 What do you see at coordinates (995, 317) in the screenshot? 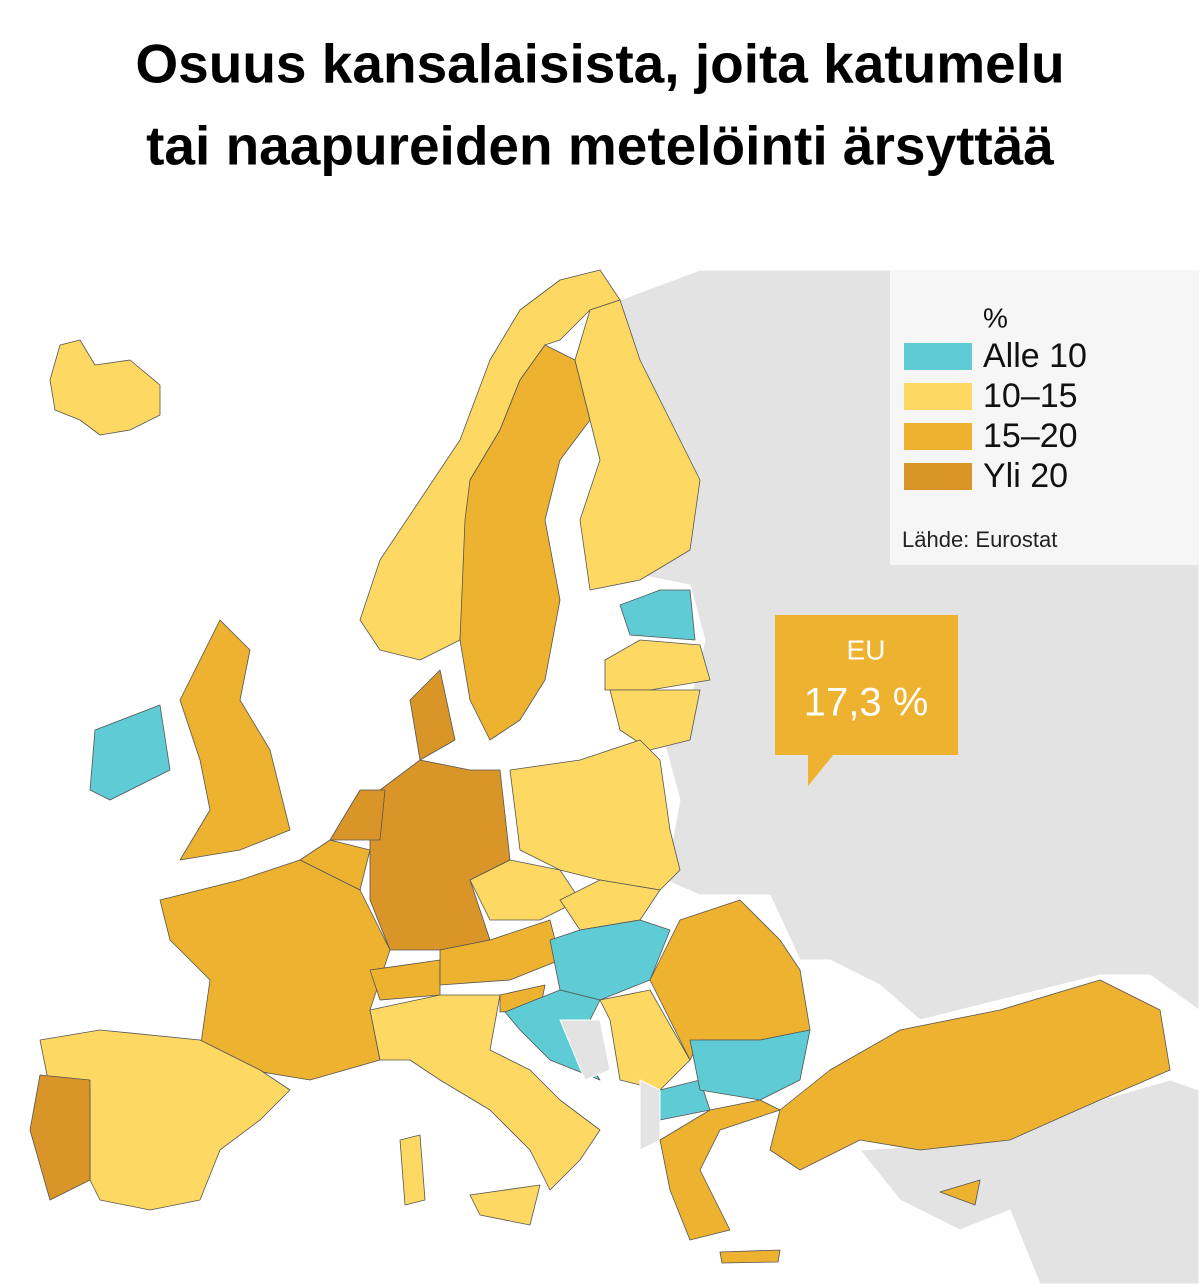
I see `legend-title: %` at bounding box center [995, 317].